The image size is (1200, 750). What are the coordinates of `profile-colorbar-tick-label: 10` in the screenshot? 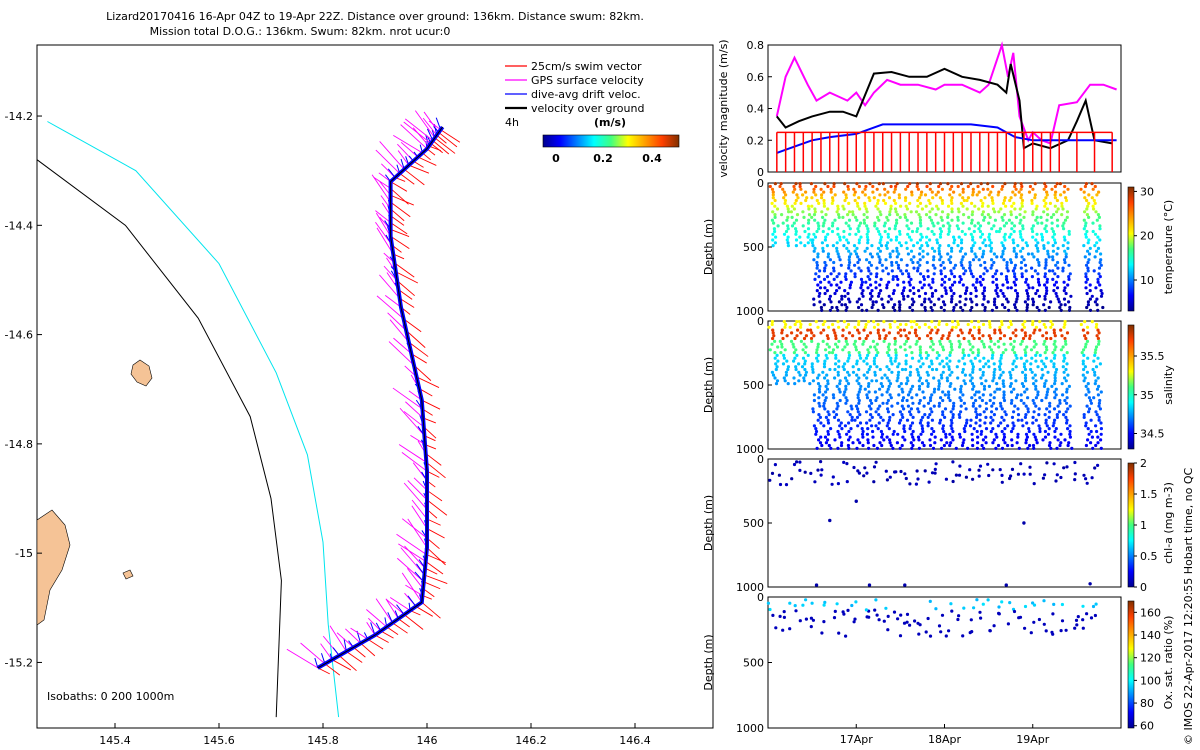 It's located at (1147, 280).